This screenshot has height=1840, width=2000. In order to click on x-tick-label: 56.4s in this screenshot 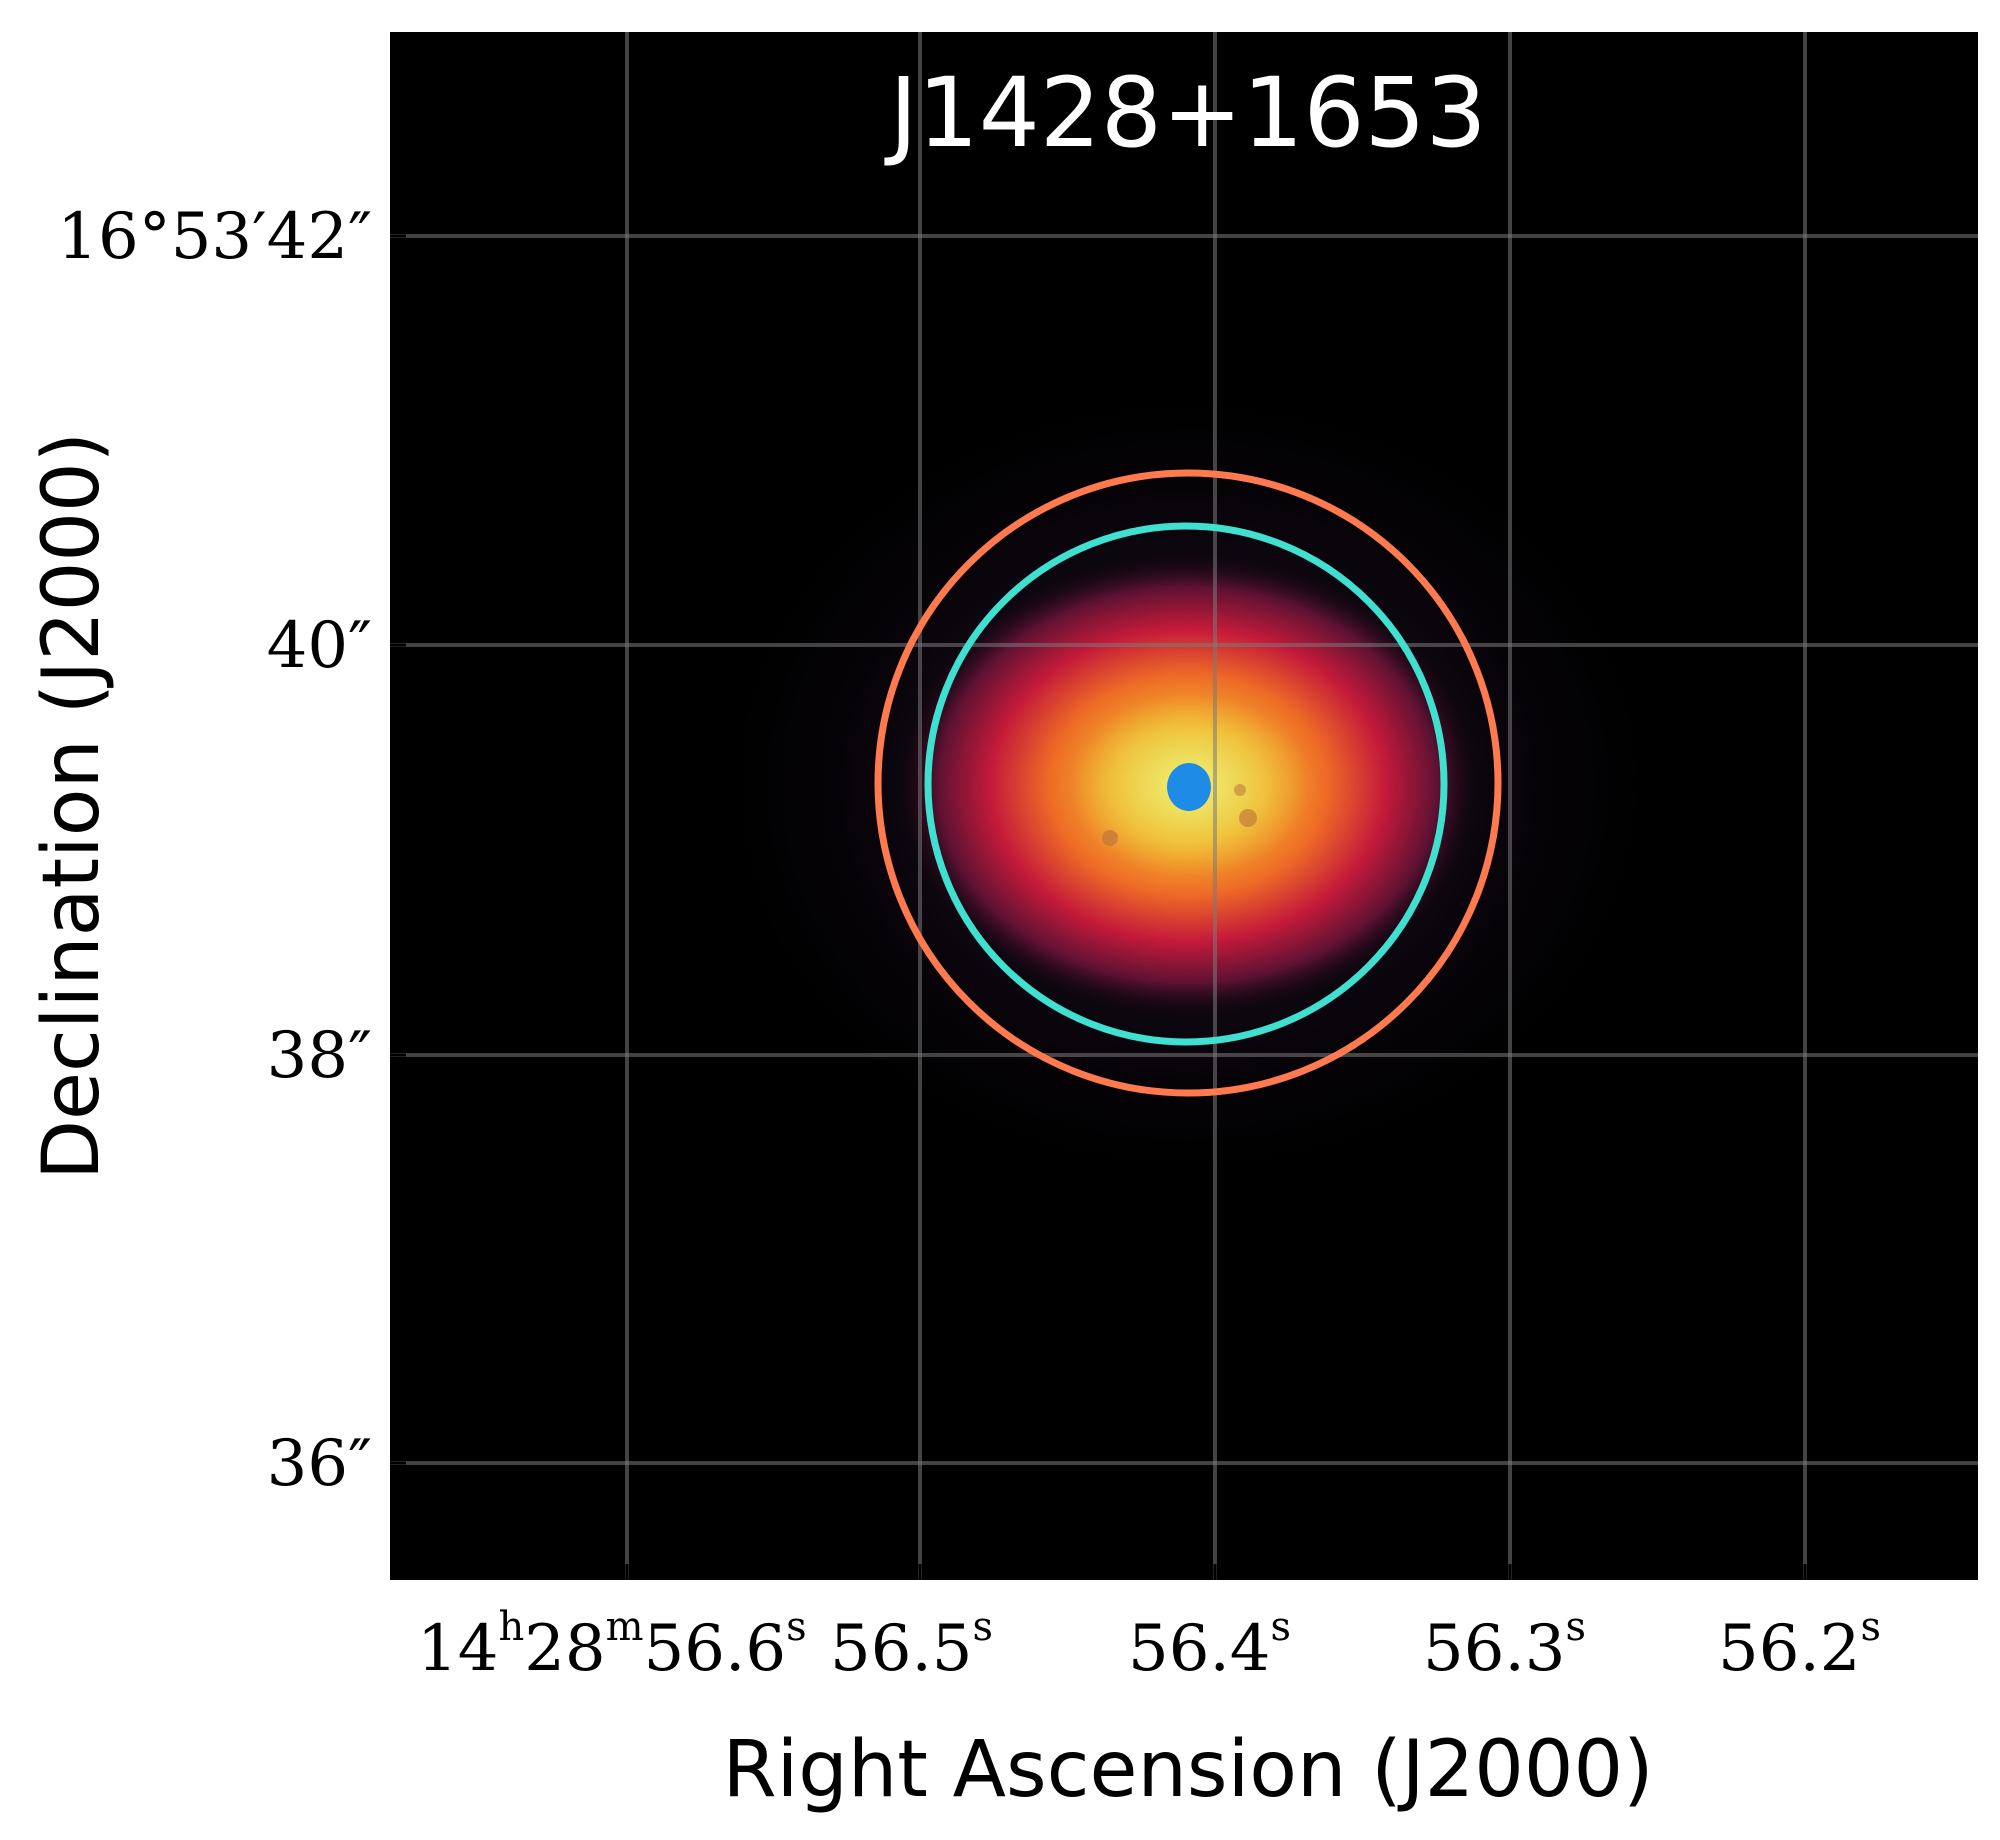, I will do `click(1209, 1645)`.